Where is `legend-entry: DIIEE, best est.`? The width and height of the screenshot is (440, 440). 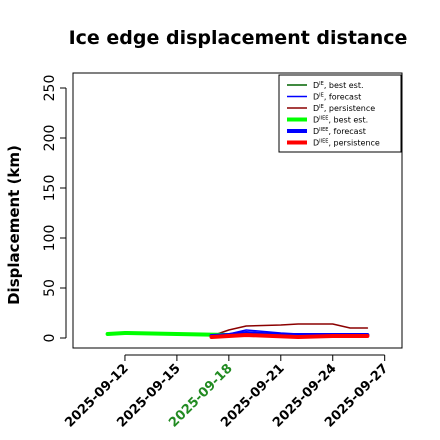 legend-entry: DIIEE, best est. is located at coordinates (340, 120).